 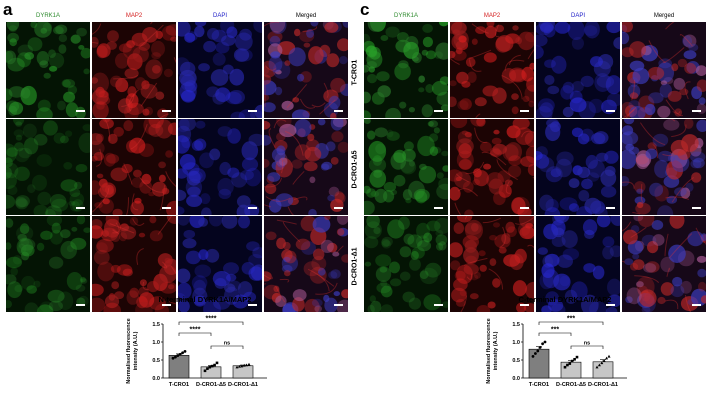 What do you see at coordinates (306, 70) in the screenshot?
I see `micrograph-a-merged-row1` at bounding box center [306, 70].